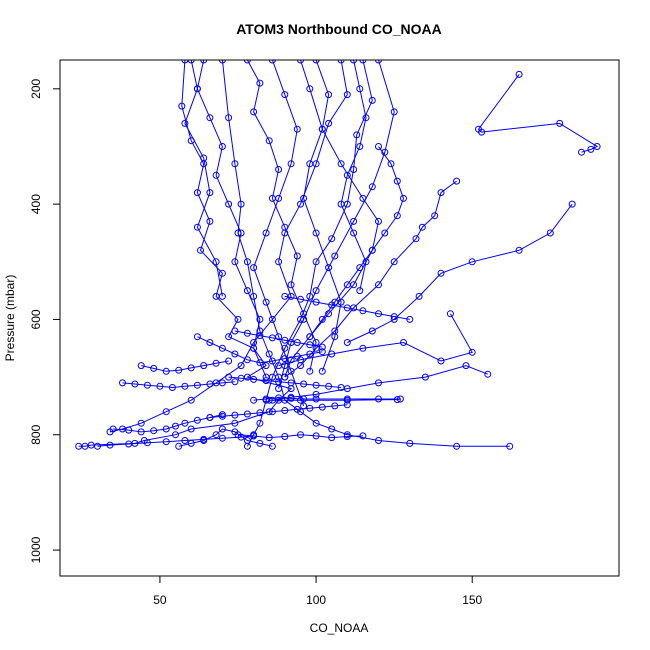 This screenshot has height=650, width=650. I want to click on x-axis-label: CO_NOAA, so click(339, 628).